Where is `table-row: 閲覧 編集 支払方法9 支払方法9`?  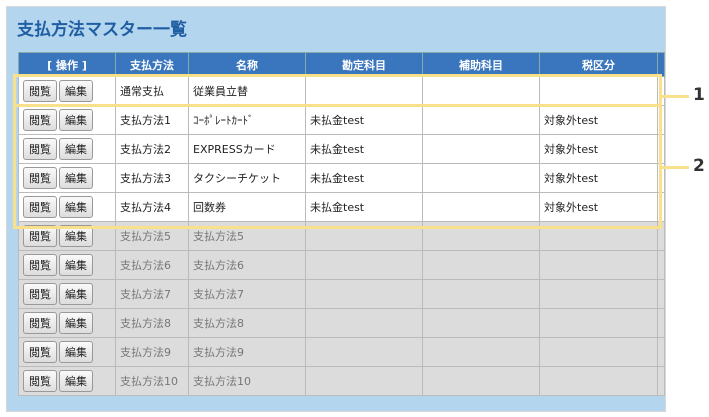 table-row: 閲覧 編集 支払方法9 支払方法9 is located at coordinates (341, 352).